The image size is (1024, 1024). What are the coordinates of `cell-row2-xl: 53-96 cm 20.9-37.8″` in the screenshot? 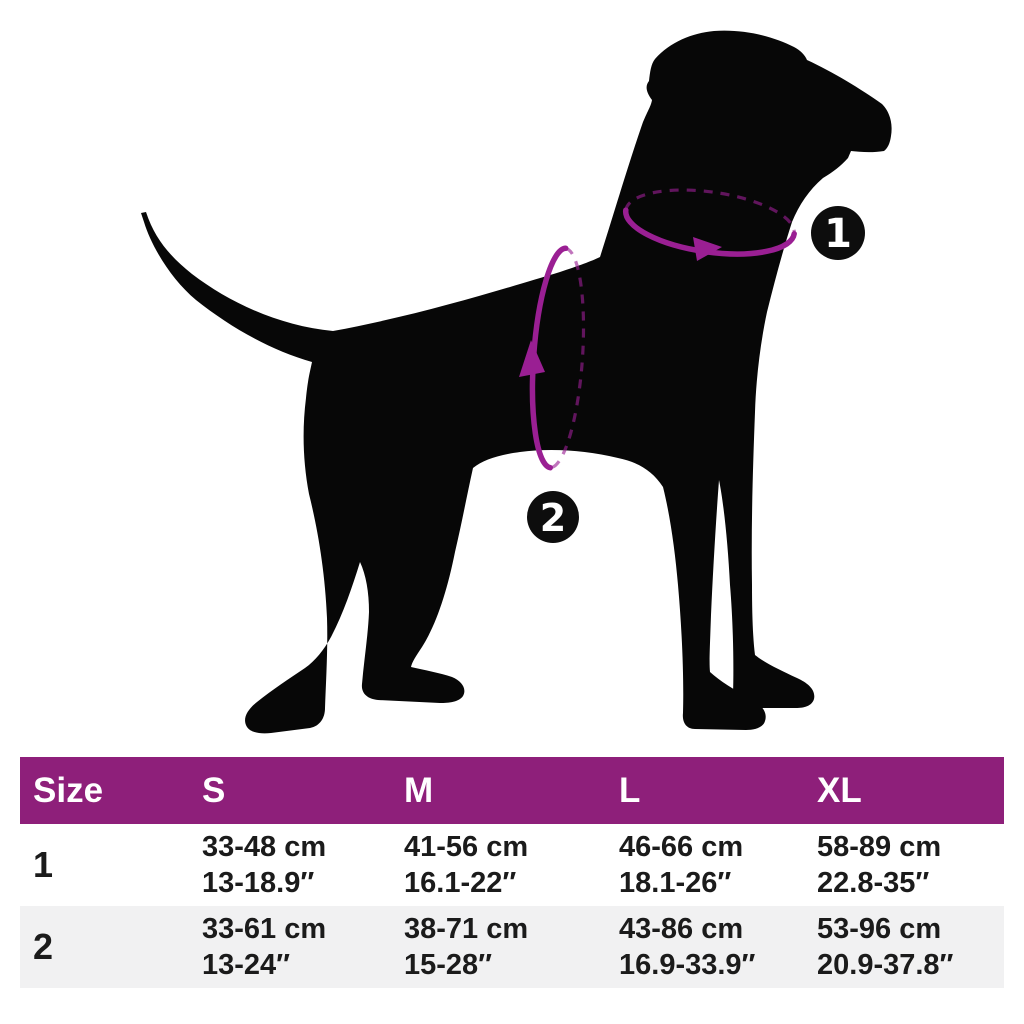 It's located at (910, 947).